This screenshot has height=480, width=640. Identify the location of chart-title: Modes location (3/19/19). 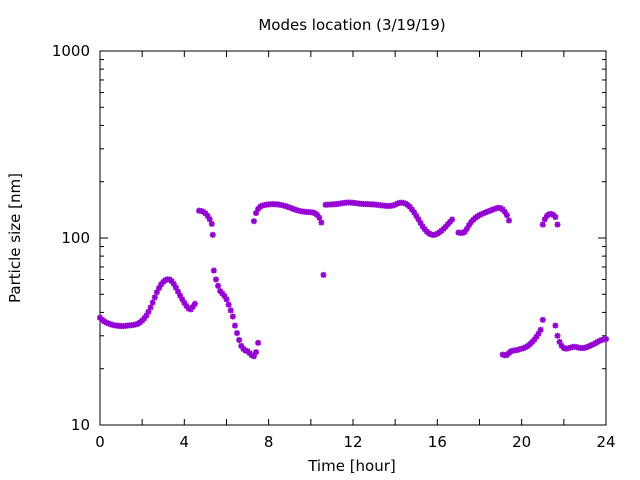
(351, 25).